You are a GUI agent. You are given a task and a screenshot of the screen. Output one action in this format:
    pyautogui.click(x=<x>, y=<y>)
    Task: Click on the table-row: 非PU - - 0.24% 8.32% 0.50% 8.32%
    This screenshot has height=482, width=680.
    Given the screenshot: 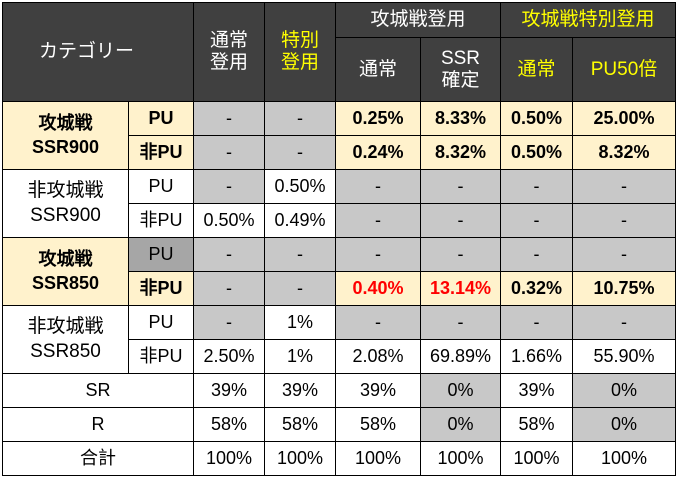 What is the action you would take?
    pyautogui.click(x=339, y=152)
    